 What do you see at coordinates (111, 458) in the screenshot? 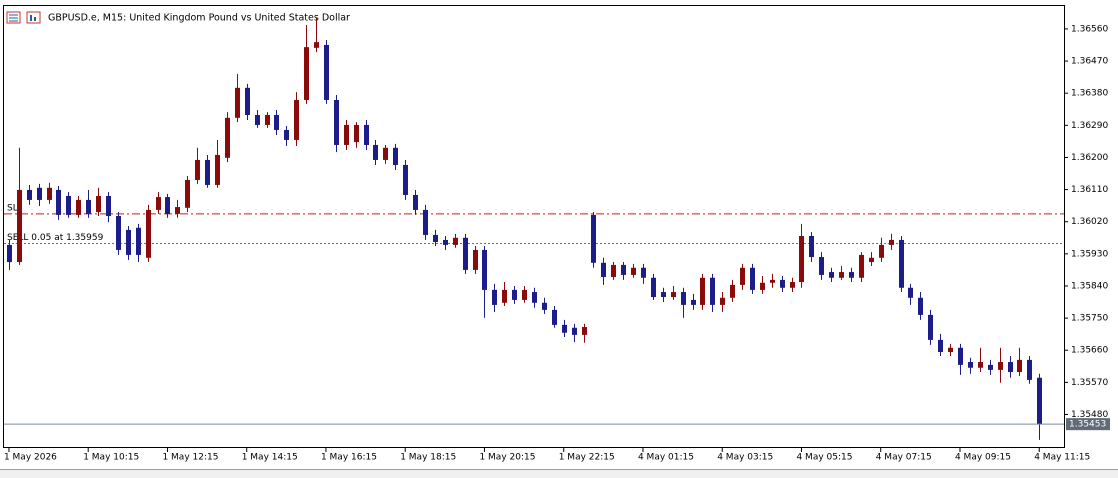
I see `x-tick-label: 1 May 10:15` at bounding box center [111, 458].